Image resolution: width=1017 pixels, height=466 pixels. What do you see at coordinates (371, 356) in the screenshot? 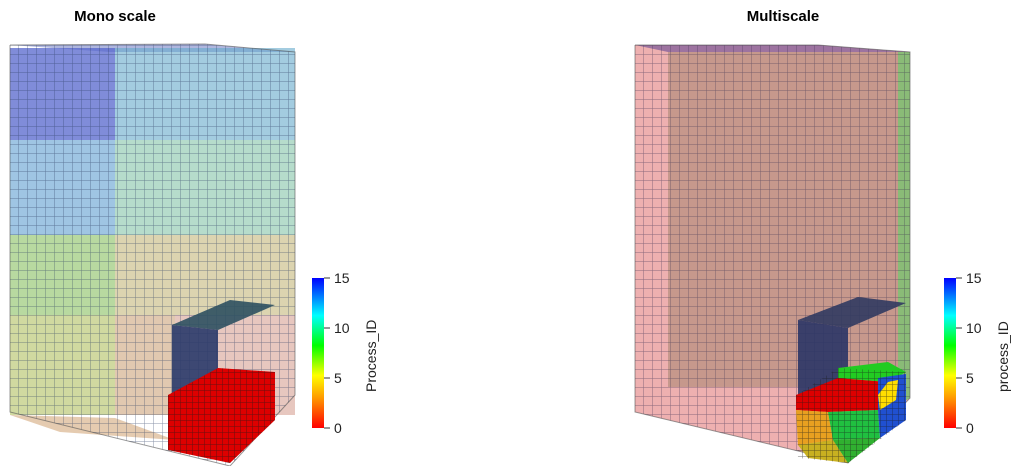
I see `colorbar-title: Process_ID` at bounding box center [371, 356].